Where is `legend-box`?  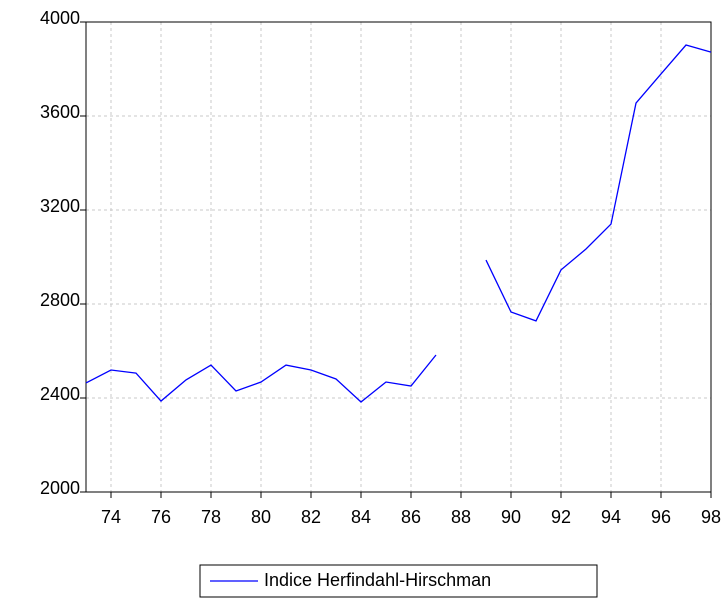
legend-box is located at coordinates (398, 581).